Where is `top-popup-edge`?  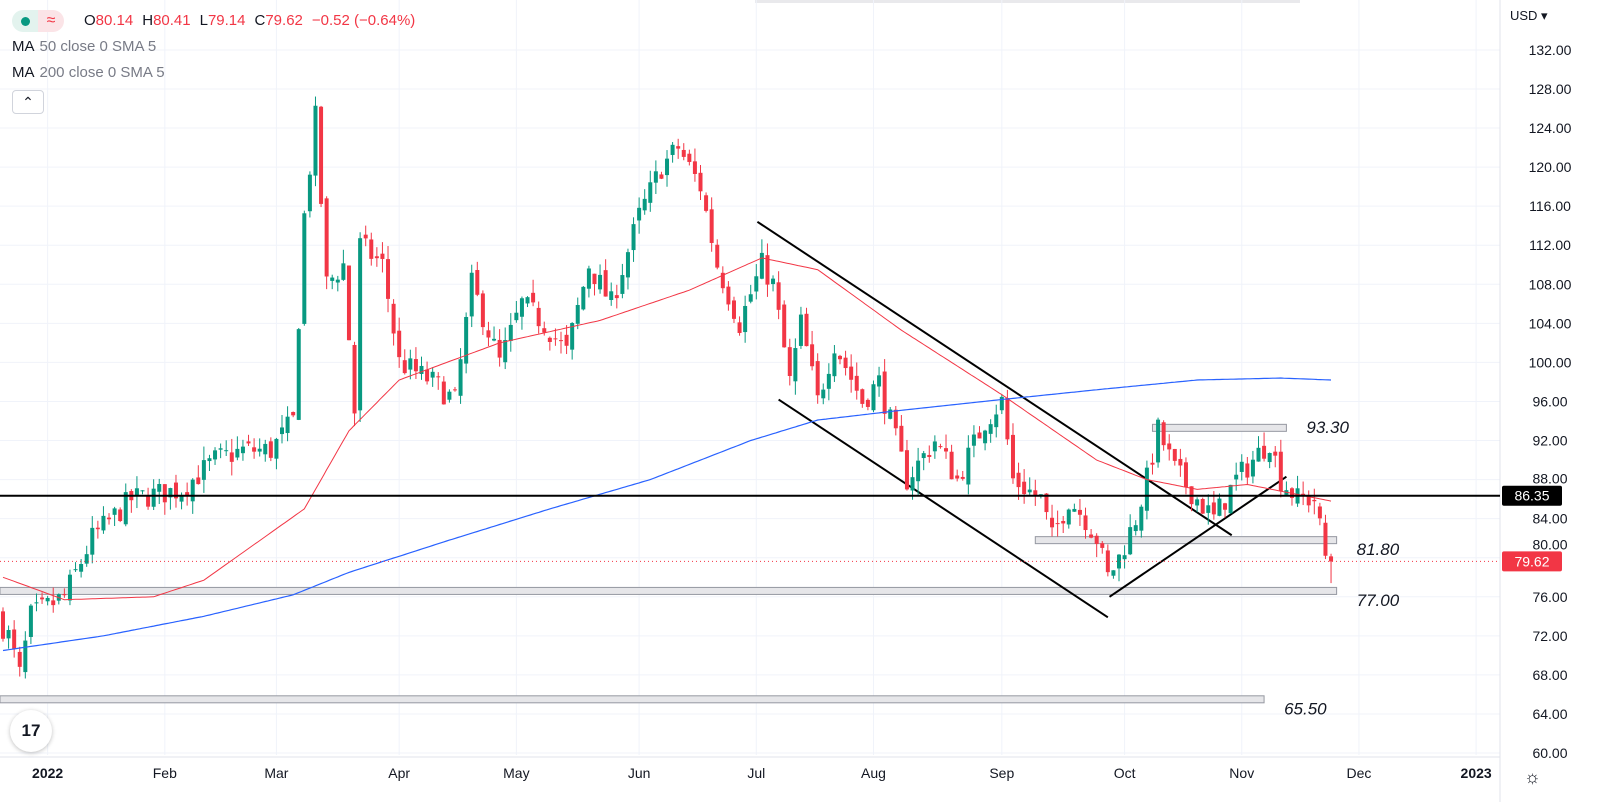 top-popup-edge is located at coordinates (1027, 1).